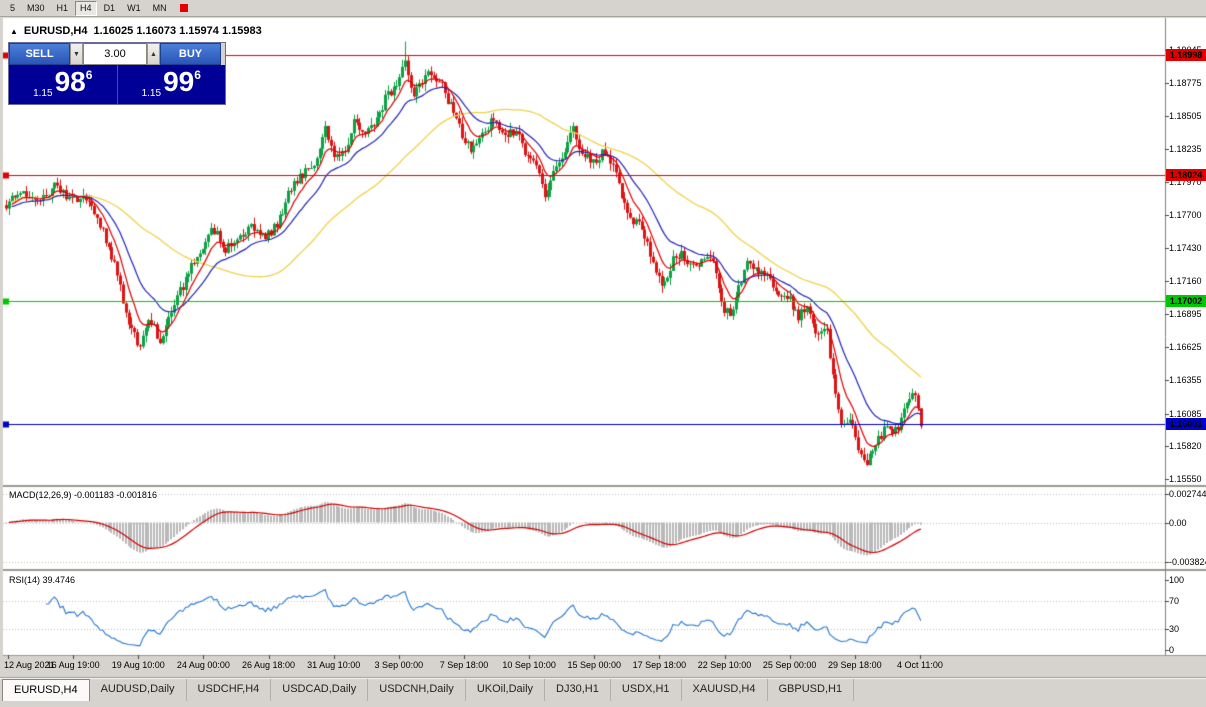  I want to click on macd-values: -0.001183 -0.001816, so click(115, 495).